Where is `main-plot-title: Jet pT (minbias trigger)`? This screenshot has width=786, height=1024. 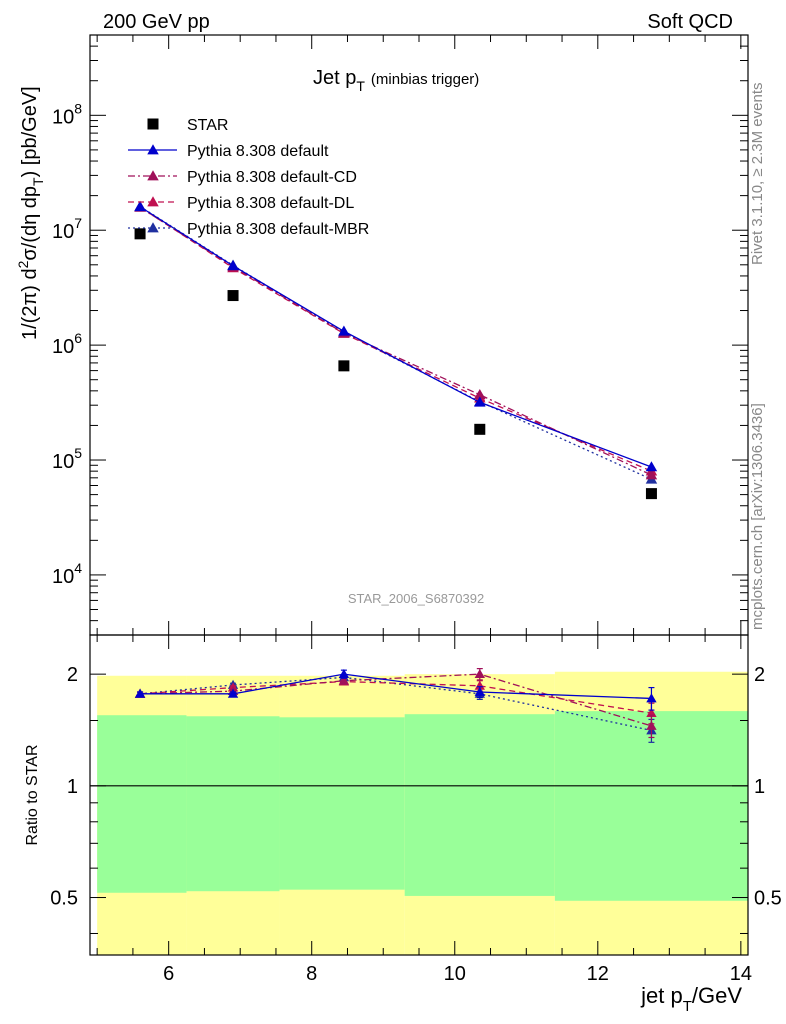
main-plot-title: Jet pT (minbias trigger) is located at coordinates (396, 80).